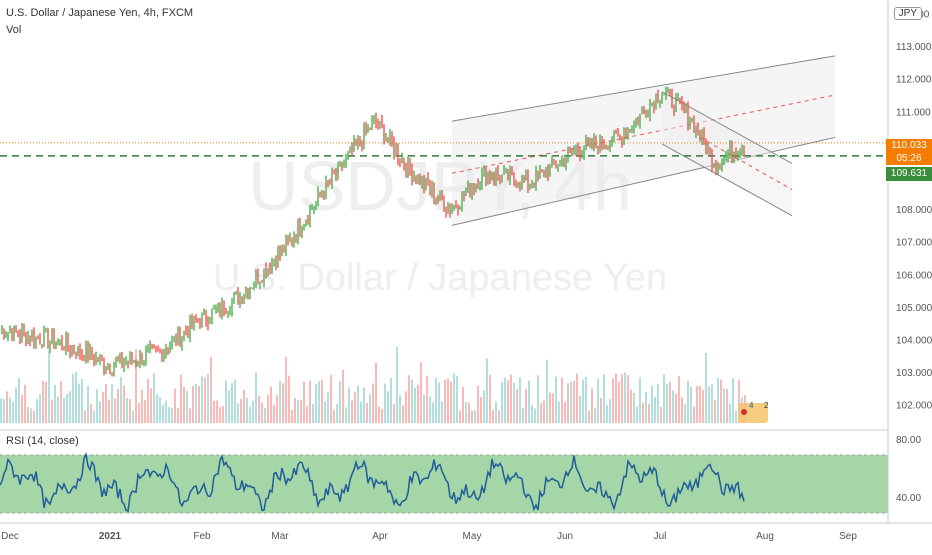  What do you see at coordinates (744, 412) in the screenshot?
I see `flag-icon` at bounding box center [744, 412].